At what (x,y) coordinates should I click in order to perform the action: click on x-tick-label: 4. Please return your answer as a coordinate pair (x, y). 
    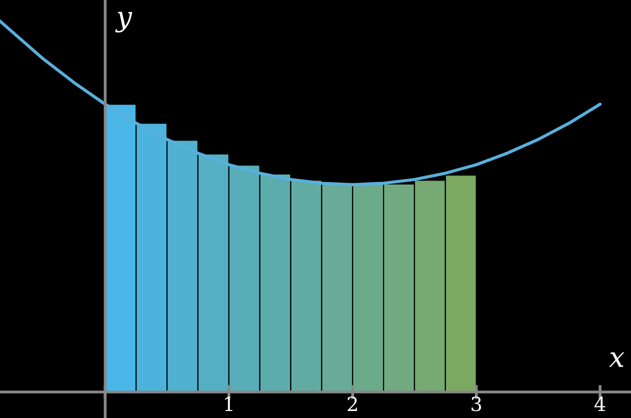
    Looking at the image, I should click on (600, 403).